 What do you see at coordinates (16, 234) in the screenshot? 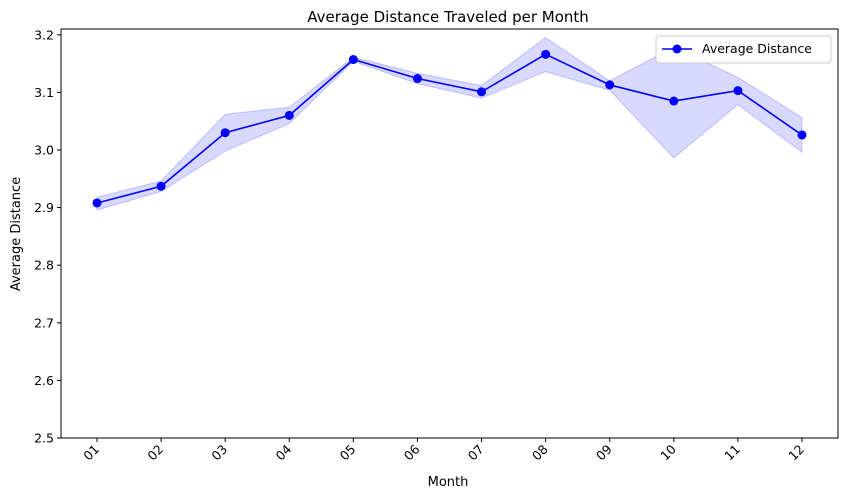
I see `y-axis-label: Average Distance` at bounding box center [16, 234].